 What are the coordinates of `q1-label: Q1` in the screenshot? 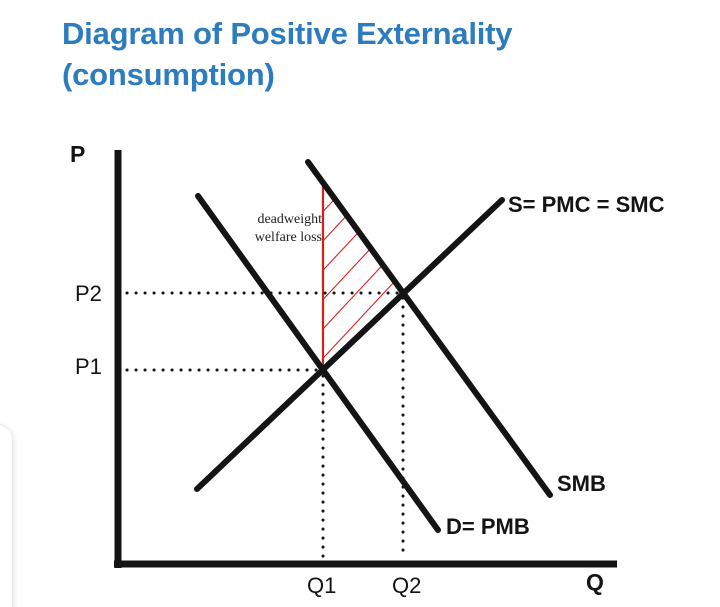 It's located at (322, 585).